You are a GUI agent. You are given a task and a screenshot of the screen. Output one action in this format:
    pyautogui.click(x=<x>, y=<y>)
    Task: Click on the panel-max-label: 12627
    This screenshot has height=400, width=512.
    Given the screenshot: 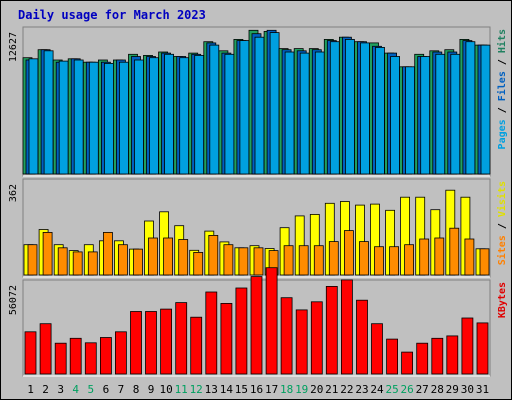 What is the action you would take?
    pyautogui.click(x=13, y=47)
    